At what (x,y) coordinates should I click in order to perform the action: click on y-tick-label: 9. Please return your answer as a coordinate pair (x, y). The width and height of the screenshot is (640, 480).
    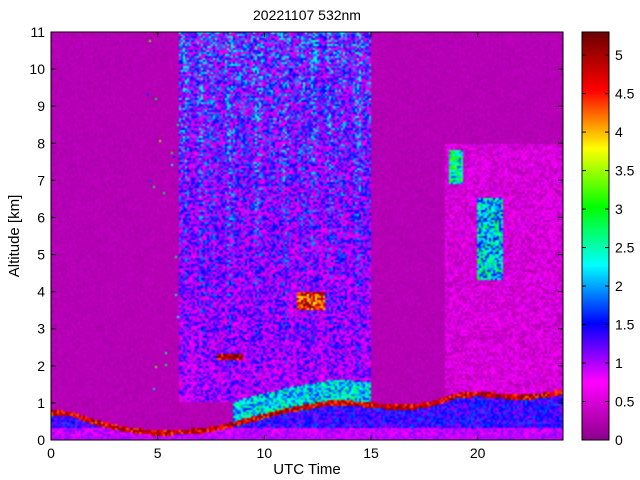
    Looking at the image, I should click on (41, 106).